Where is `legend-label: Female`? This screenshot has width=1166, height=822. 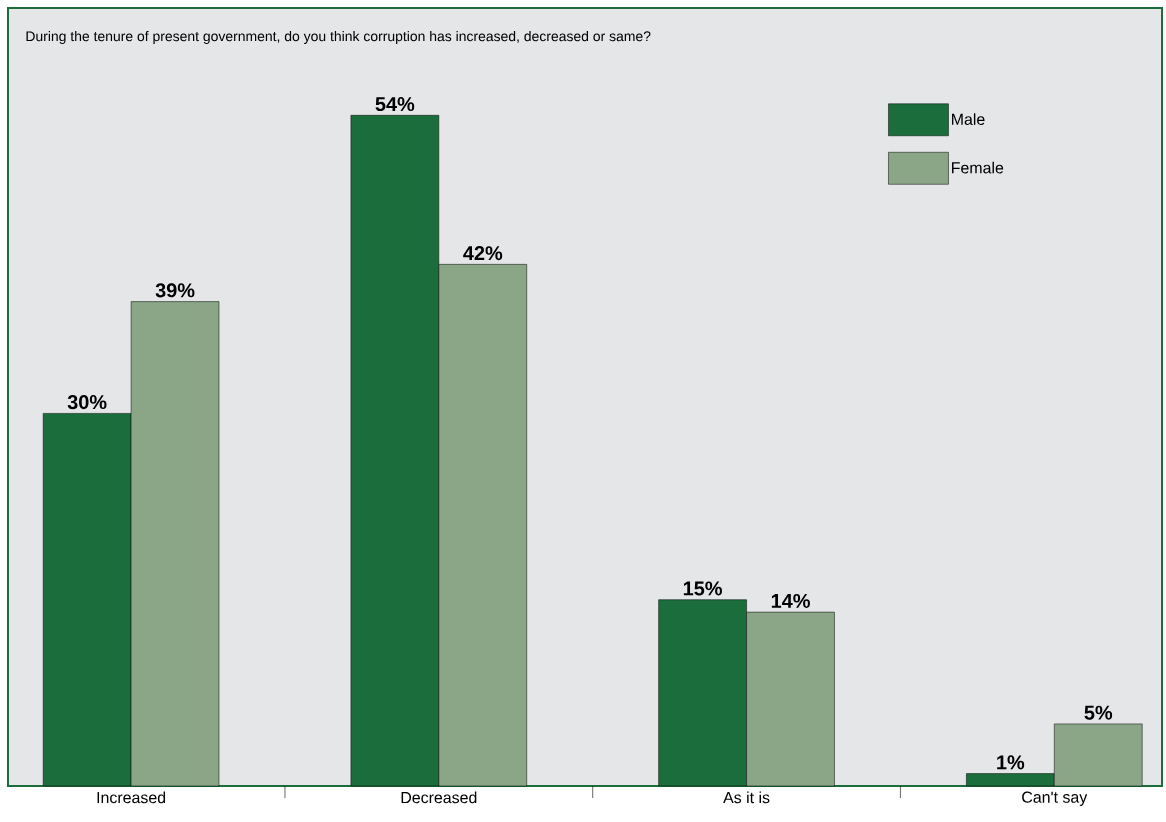 legend-label: Female is located at coordinates (978, 167).